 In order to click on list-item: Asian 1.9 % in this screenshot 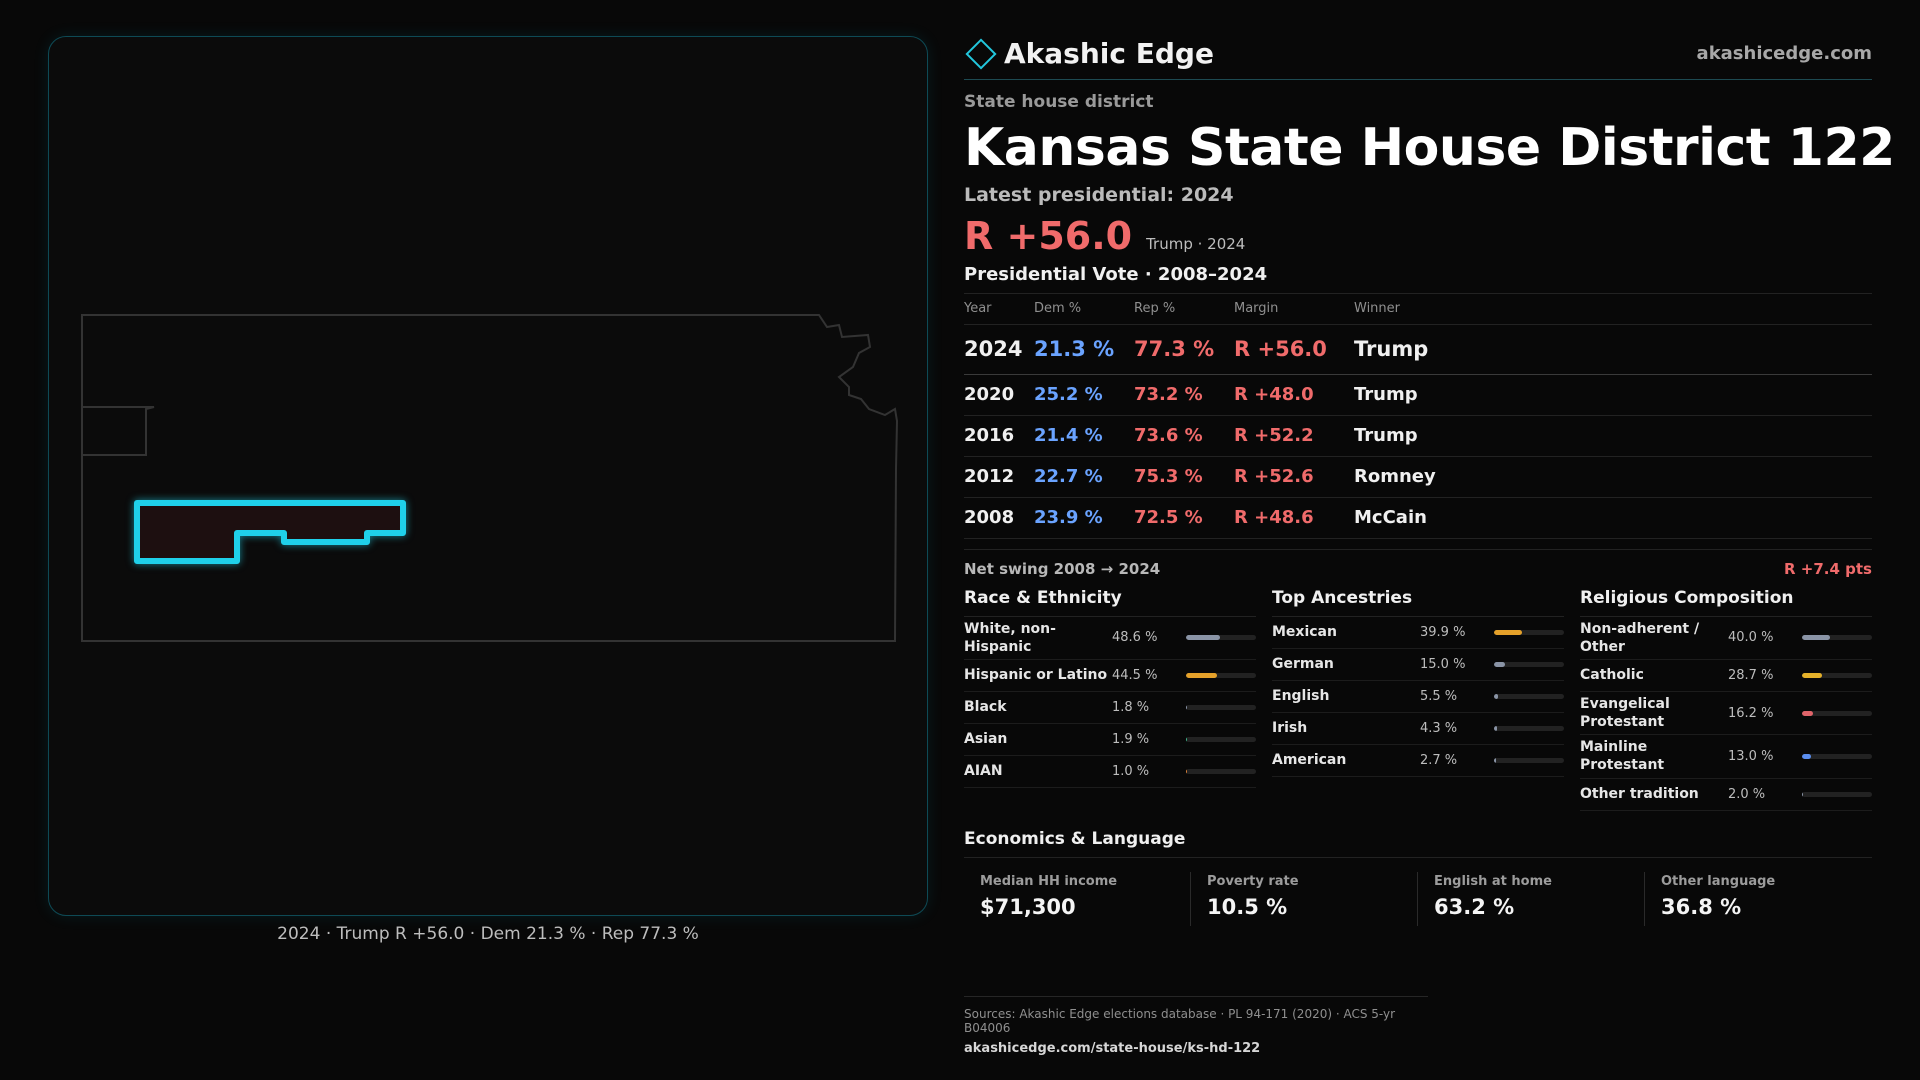, I will do `click(1110, 740)`.